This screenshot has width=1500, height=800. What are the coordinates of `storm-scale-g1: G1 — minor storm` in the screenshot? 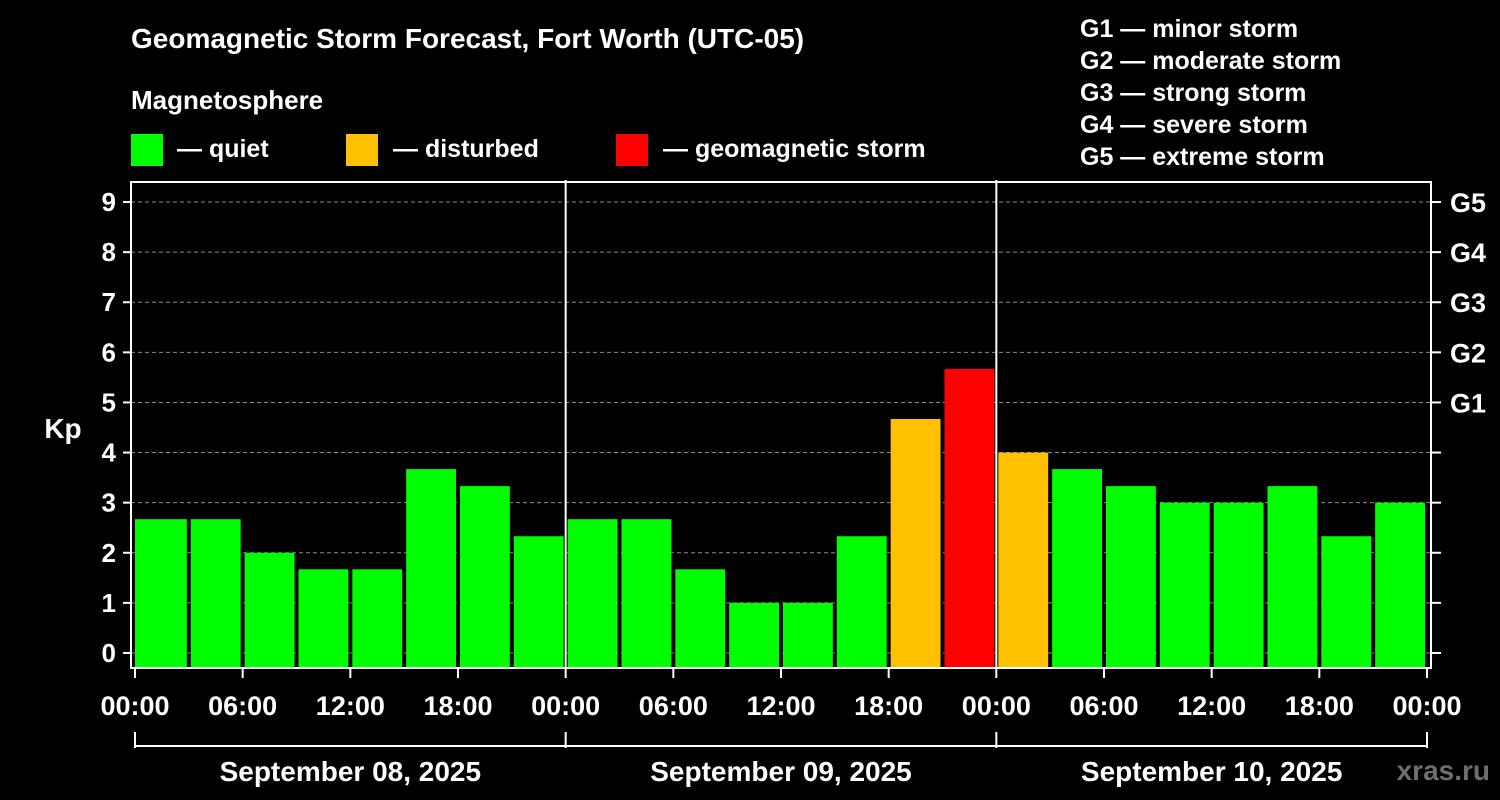 It's located at (1189, 29).